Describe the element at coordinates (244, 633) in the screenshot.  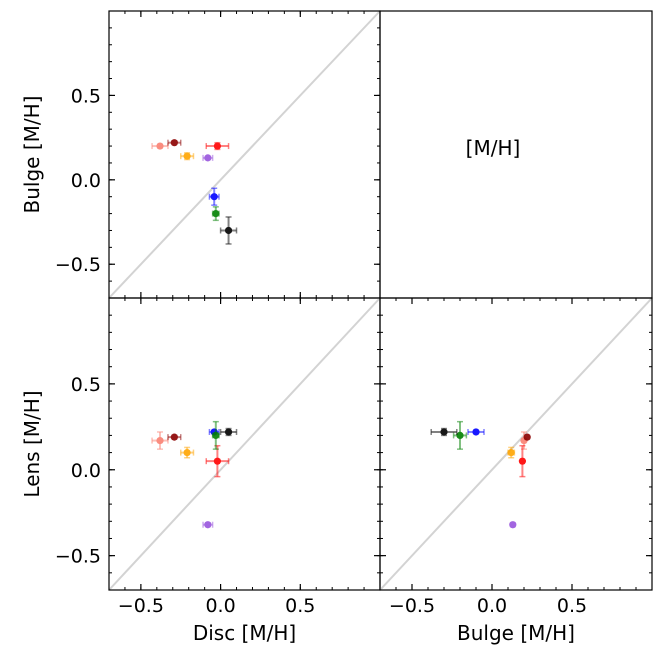
I see `x-axis-label: Disc [M/H]` at that location.